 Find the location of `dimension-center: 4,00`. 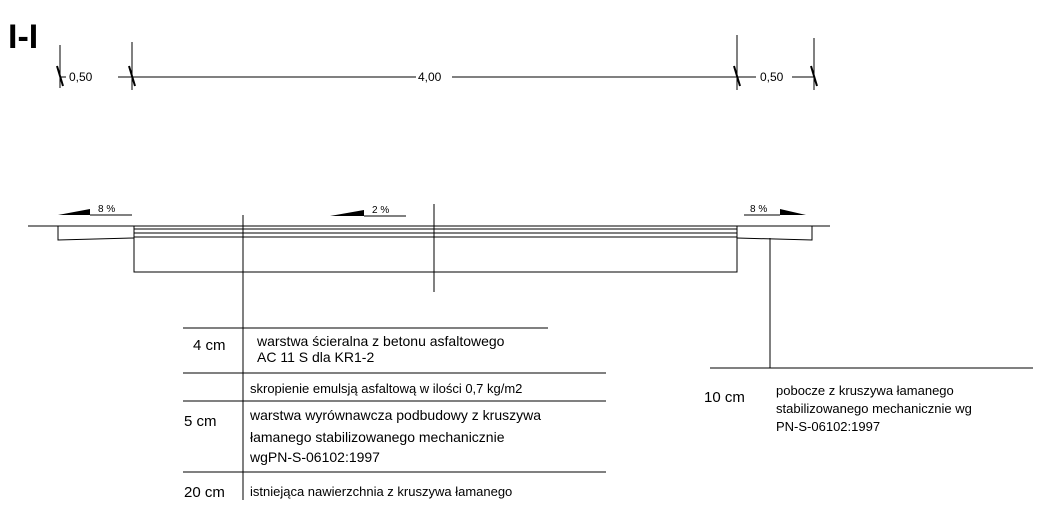

dimension-center: 4,00 is located at coordinates (430, 77).